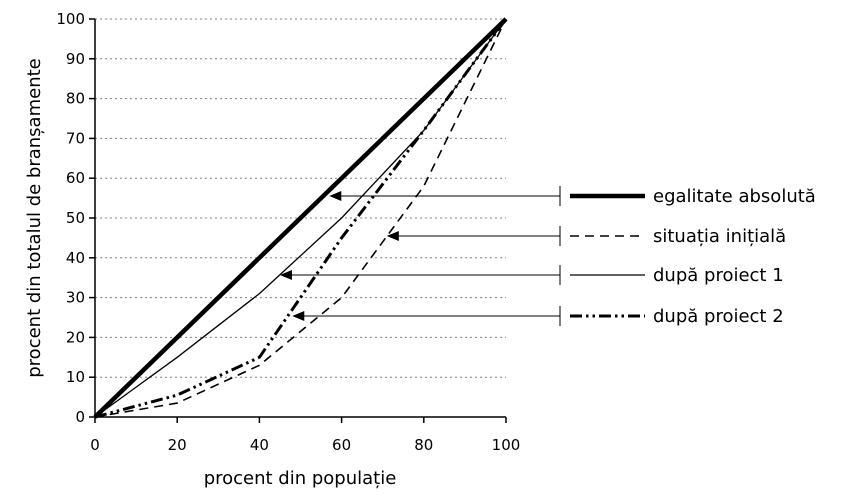 Image resolution: width=842 pixels, height=497 pixels. I want to click on y-tick-label: 20, so click(75, 337).